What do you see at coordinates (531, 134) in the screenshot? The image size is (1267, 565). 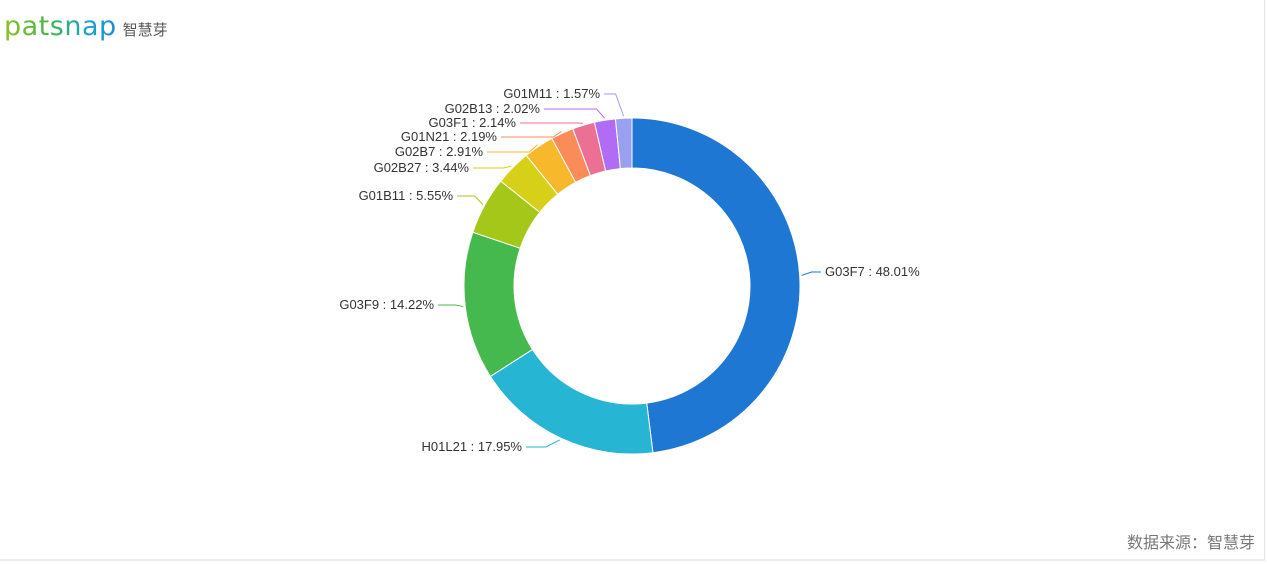 I see `leader-line-g01n21` at bounding box center [531, 134].